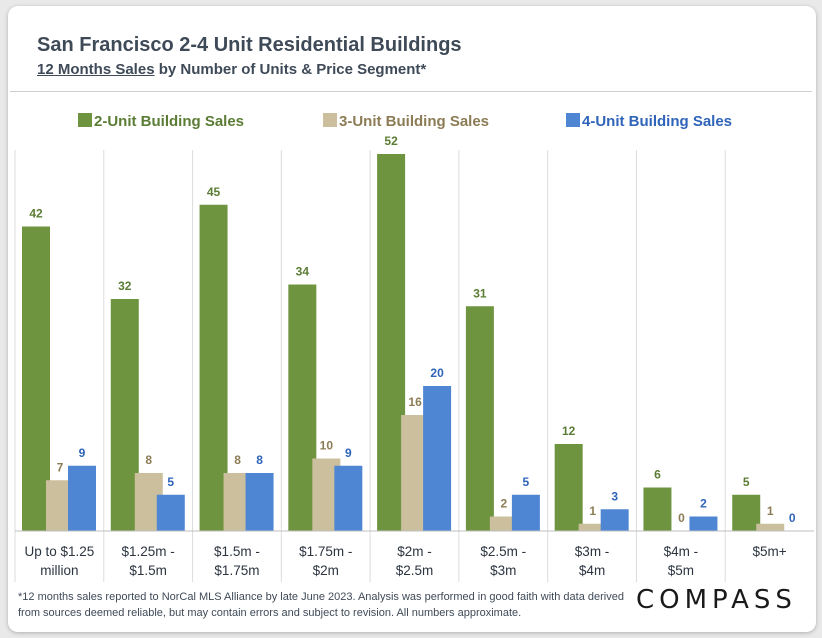 This screenshot has width=822, height=638. I want to click on compass-logo: COMPASS, so click(716, 600).